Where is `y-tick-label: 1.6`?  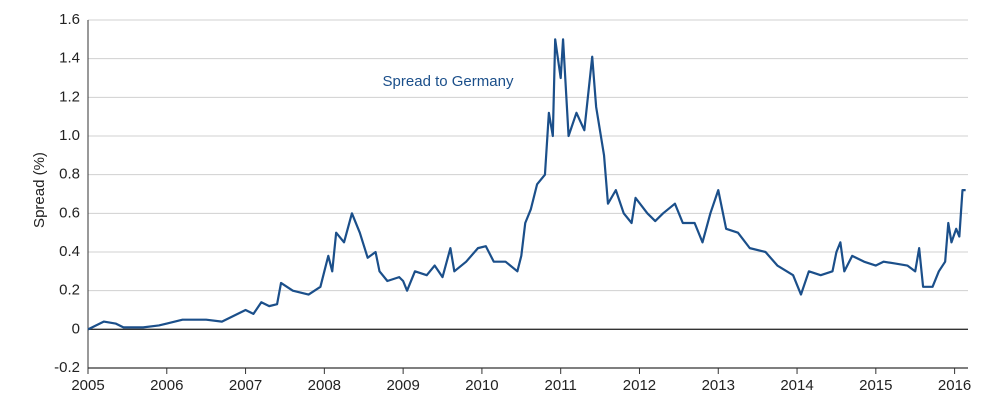 y-tick-label: 1.6 is located at coordinates (69, 19).